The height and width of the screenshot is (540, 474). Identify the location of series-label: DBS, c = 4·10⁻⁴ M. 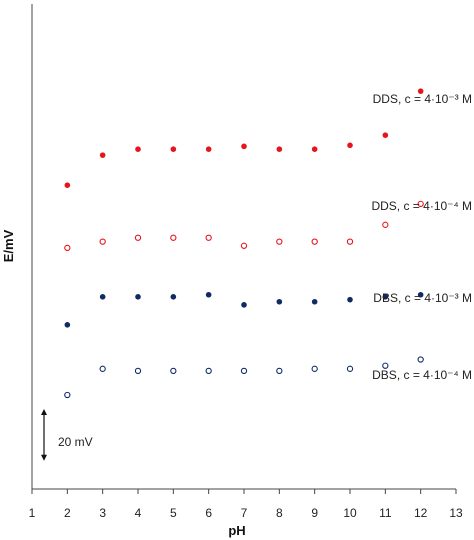
(422, 375).